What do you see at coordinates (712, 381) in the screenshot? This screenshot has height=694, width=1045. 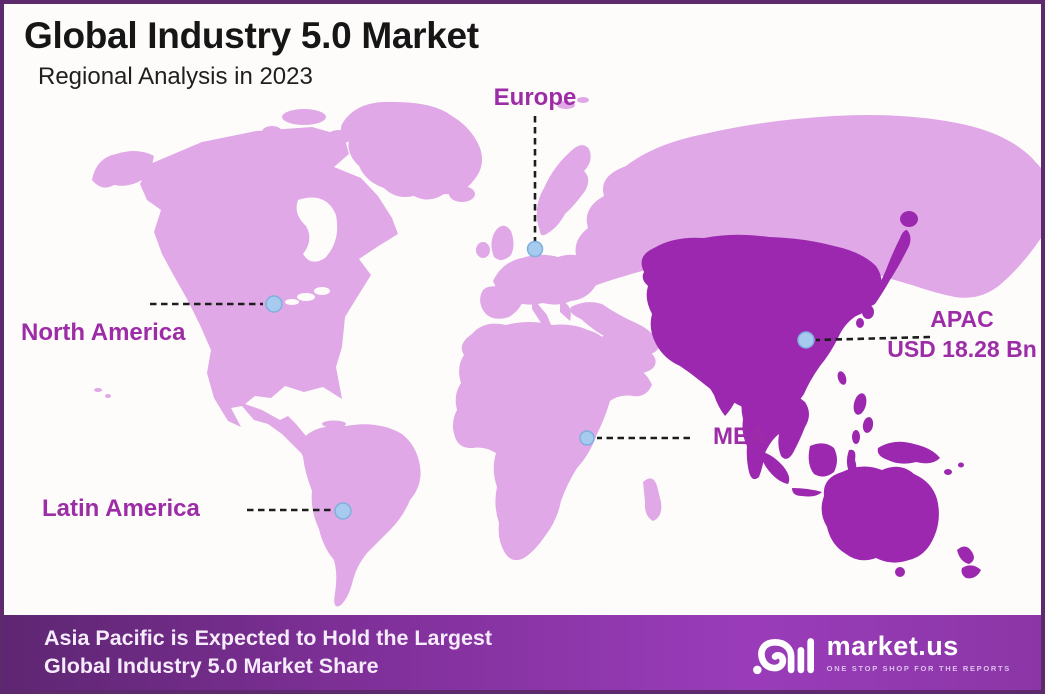 I see `map-india` at bounding box center [712, 381].